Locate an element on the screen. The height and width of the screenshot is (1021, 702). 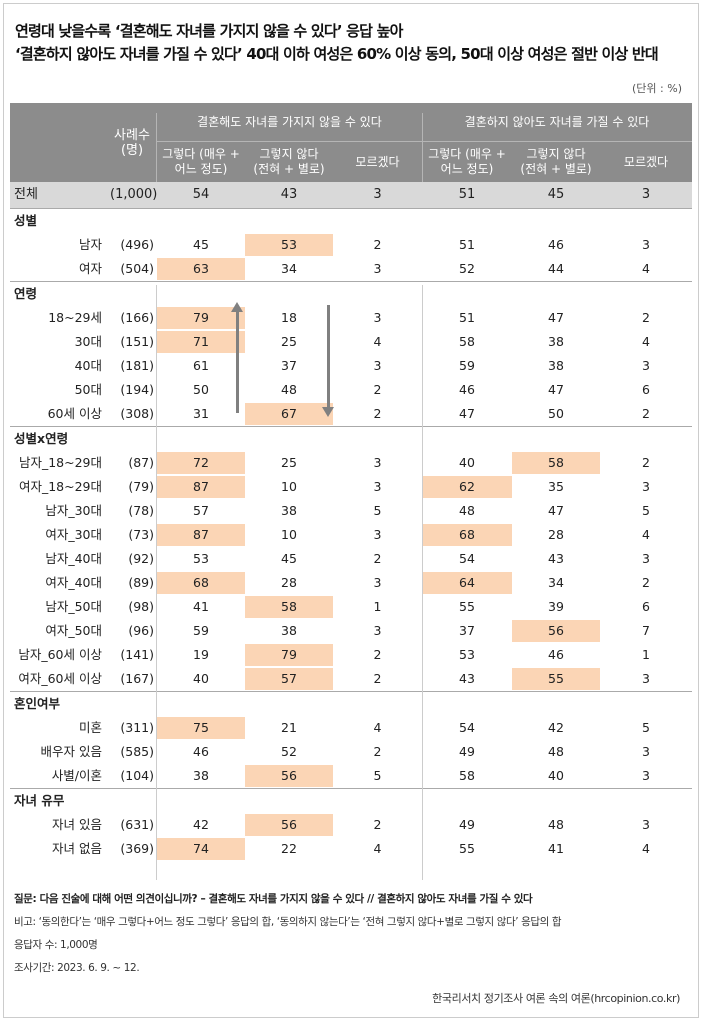
value-cell-highlighted: 68 is located at coordinates (467, 535).